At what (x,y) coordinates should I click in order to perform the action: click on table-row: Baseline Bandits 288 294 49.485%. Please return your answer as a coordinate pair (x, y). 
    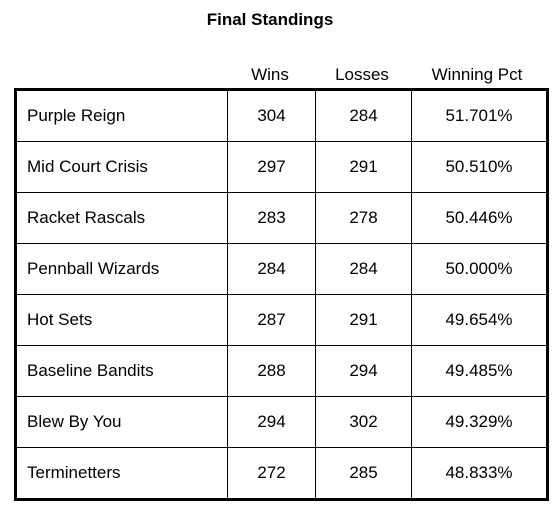
    Looking at the image, I should click on (281, 371).